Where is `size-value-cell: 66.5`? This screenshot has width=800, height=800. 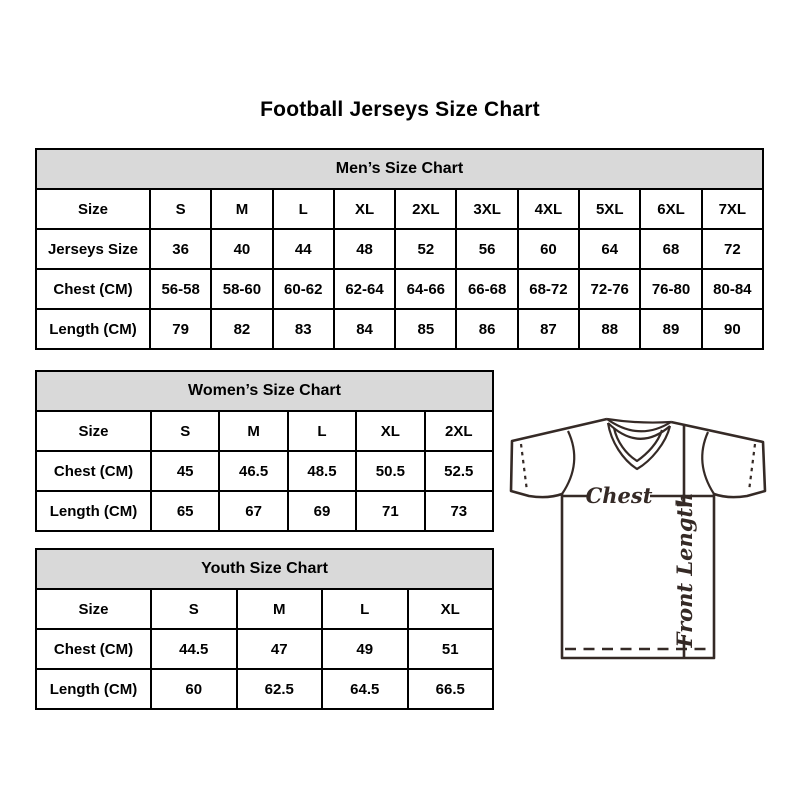 size-value-cell: 66.5 is located at coordinates (450, 689).